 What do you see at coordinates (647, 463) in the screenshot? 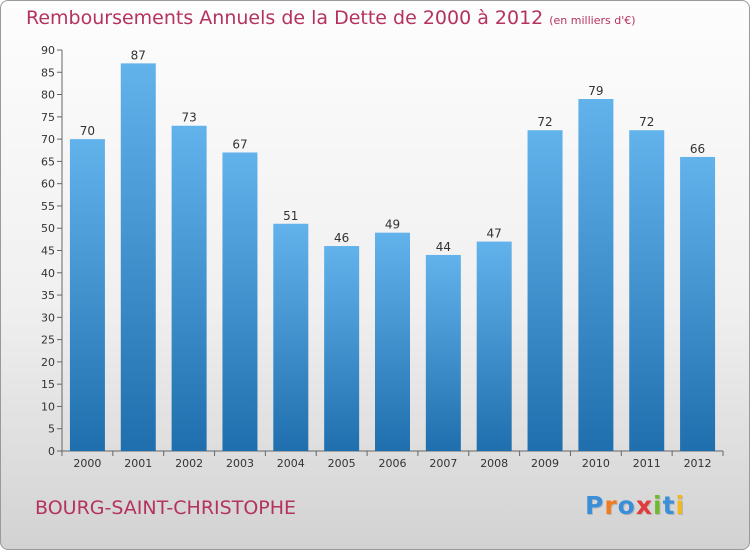
I see `x-tick-label: 2011` at bounding box center [647, 463].